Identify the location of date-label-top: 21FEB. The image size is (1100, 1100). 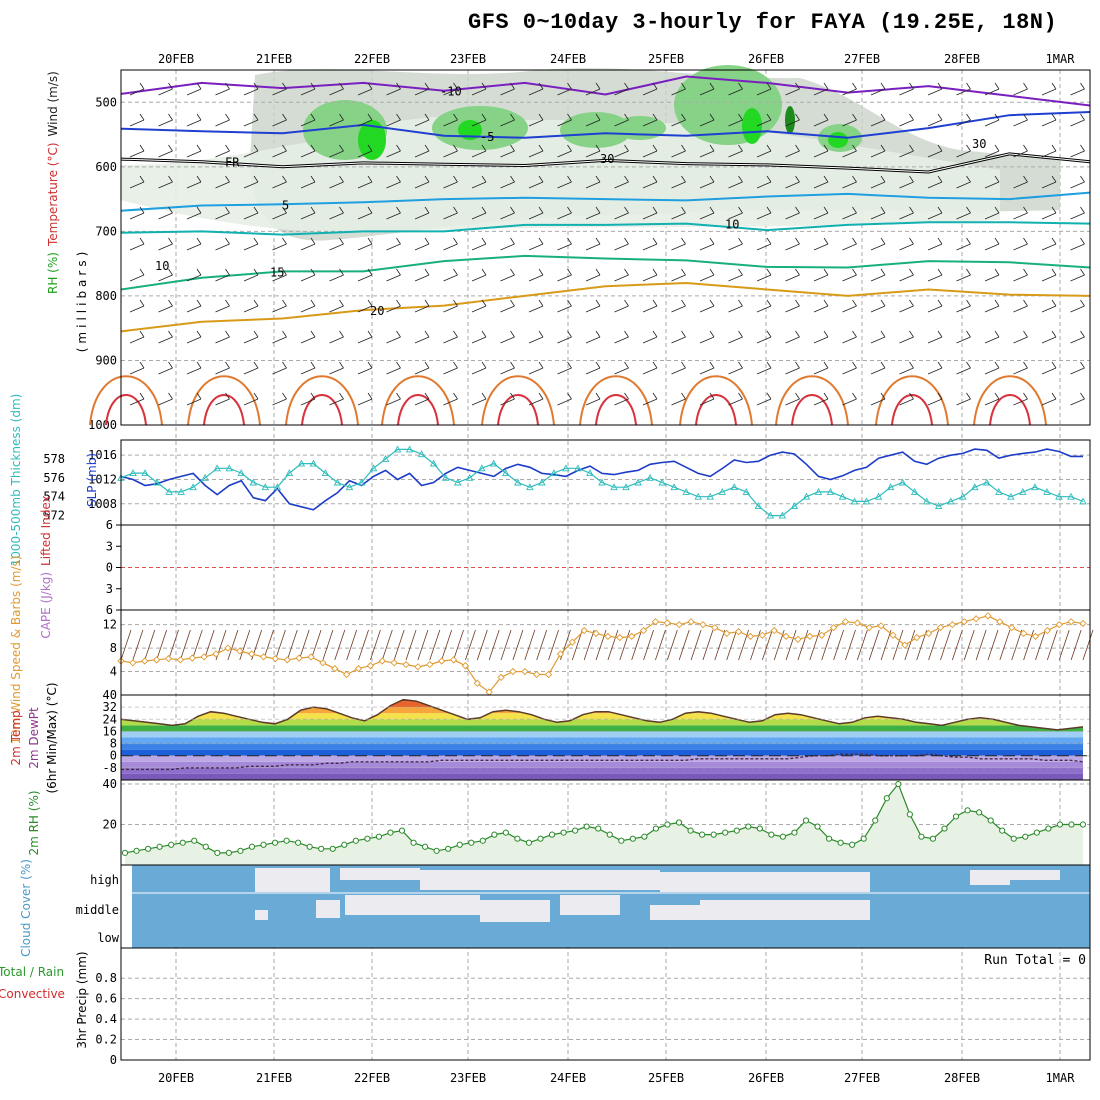
(274, 59).